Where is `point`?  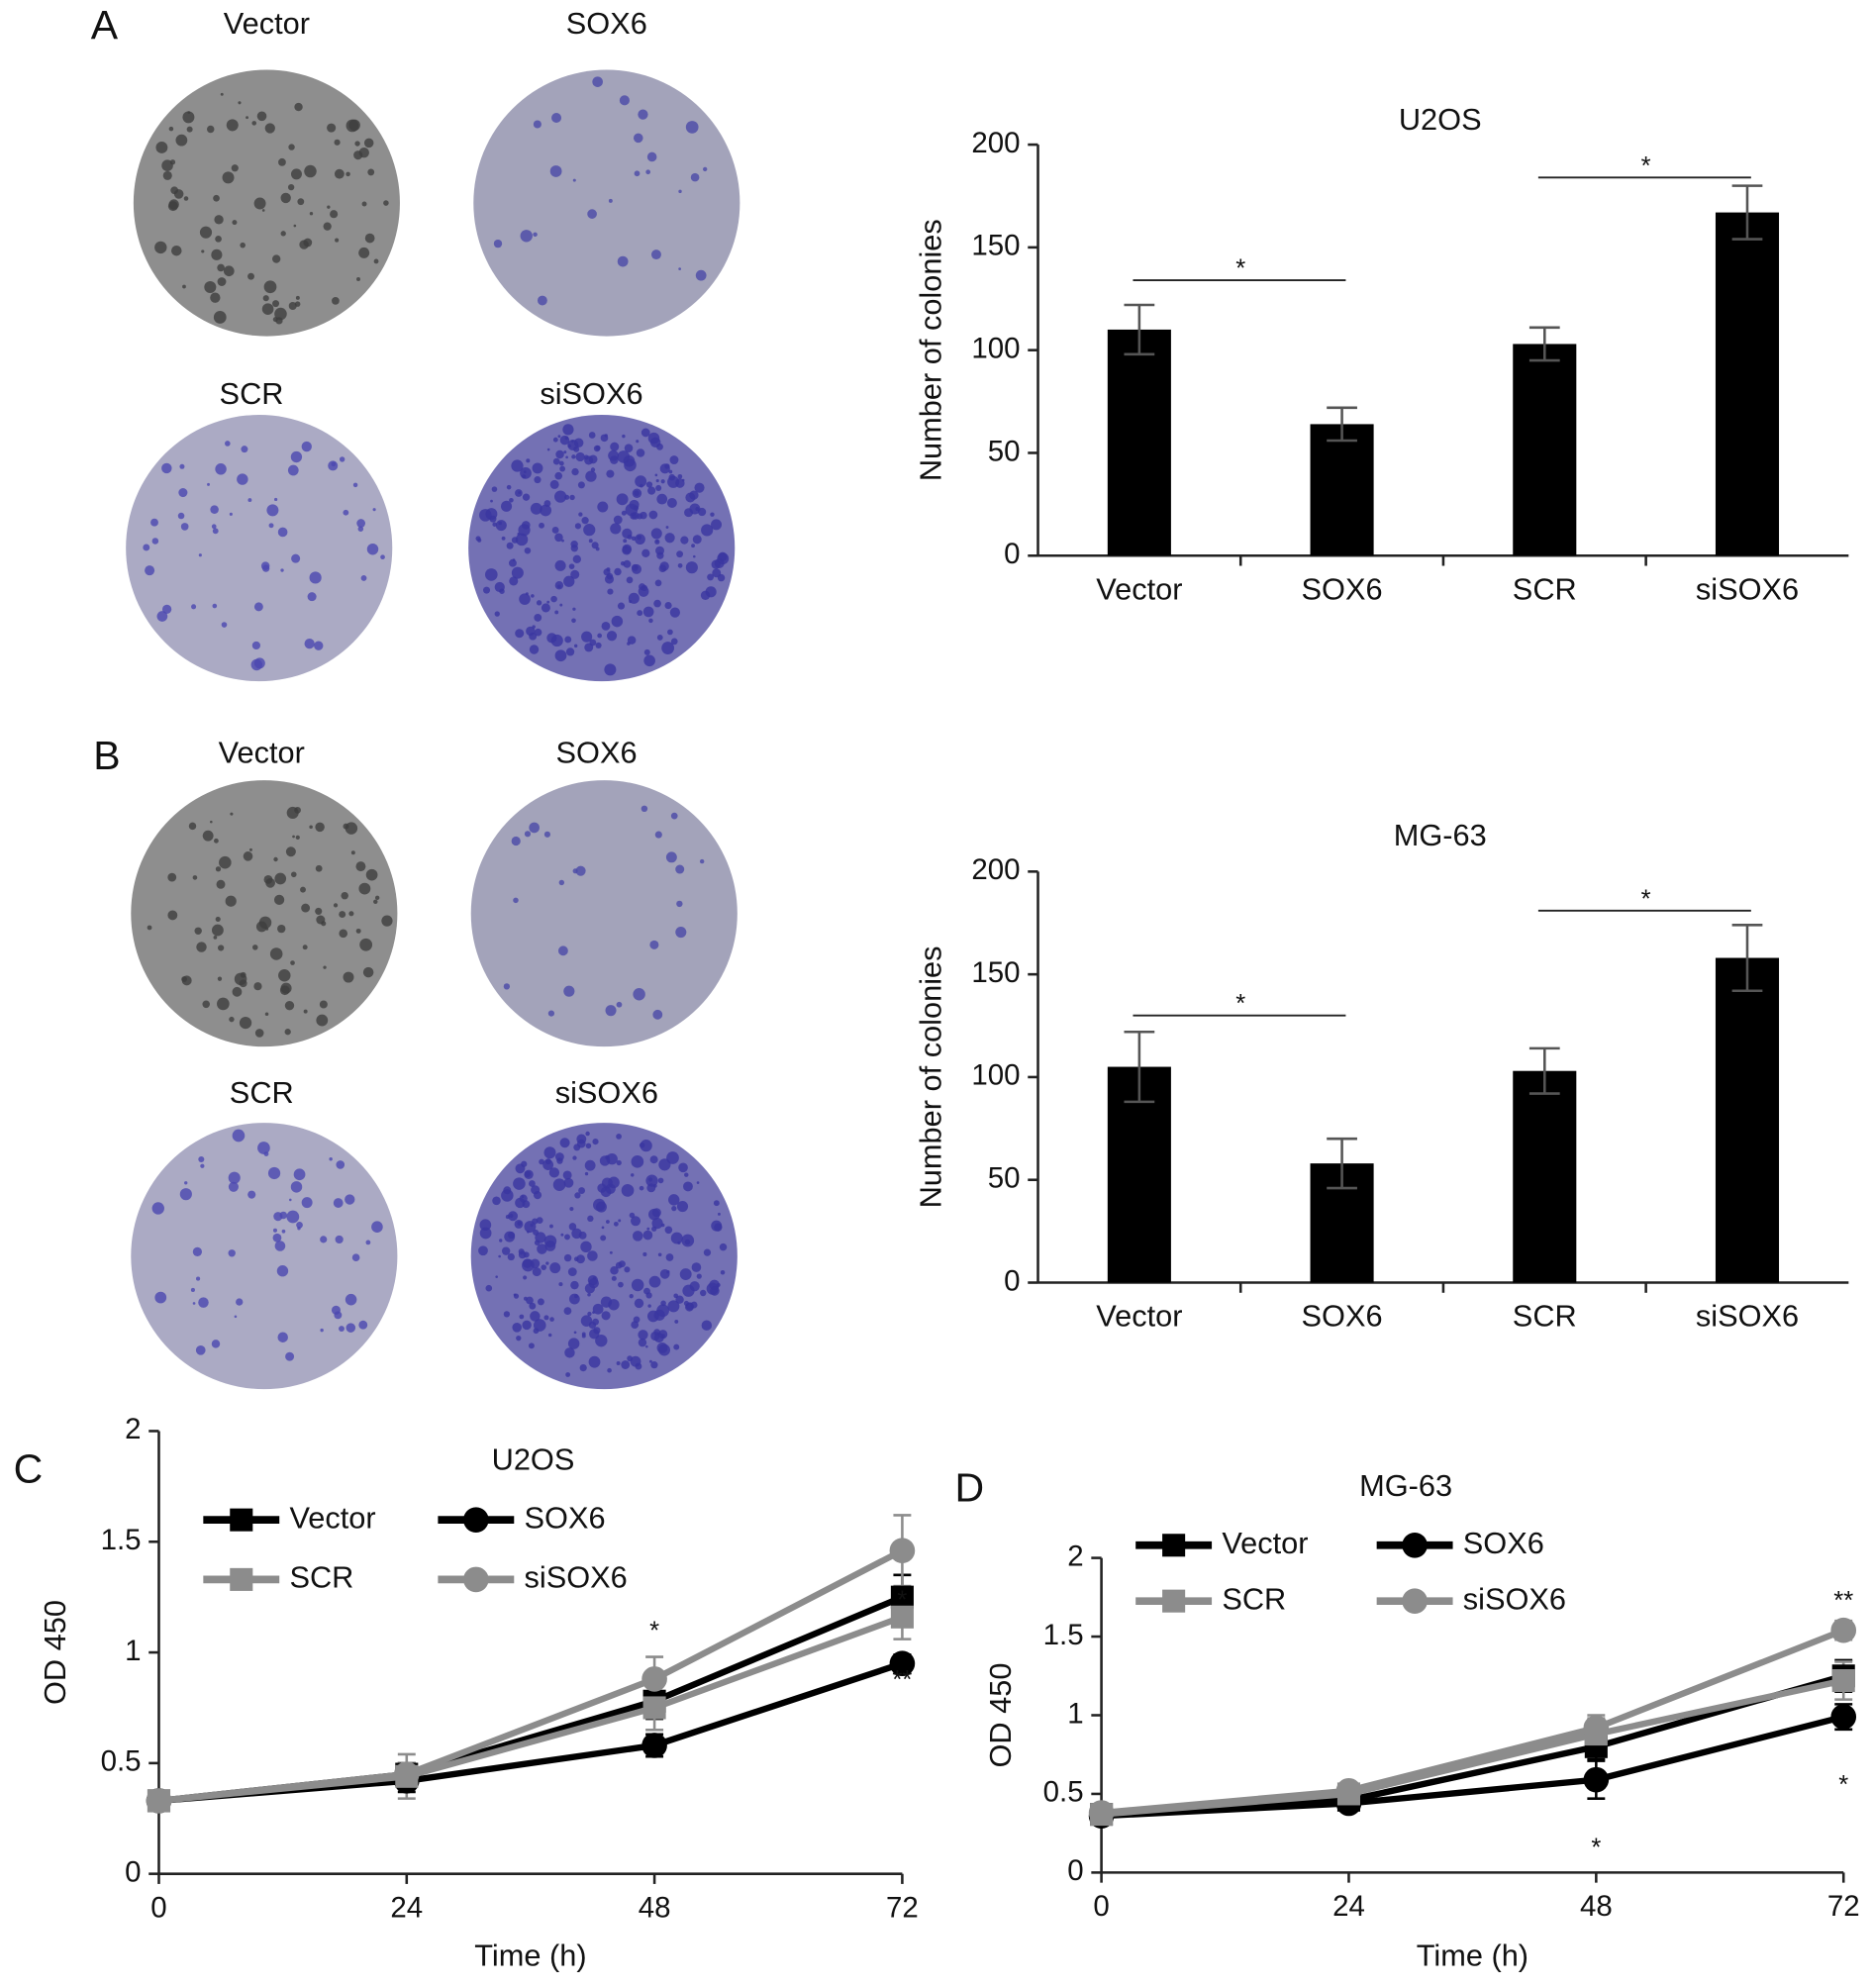 point is located at coordinates (1843, 1681).